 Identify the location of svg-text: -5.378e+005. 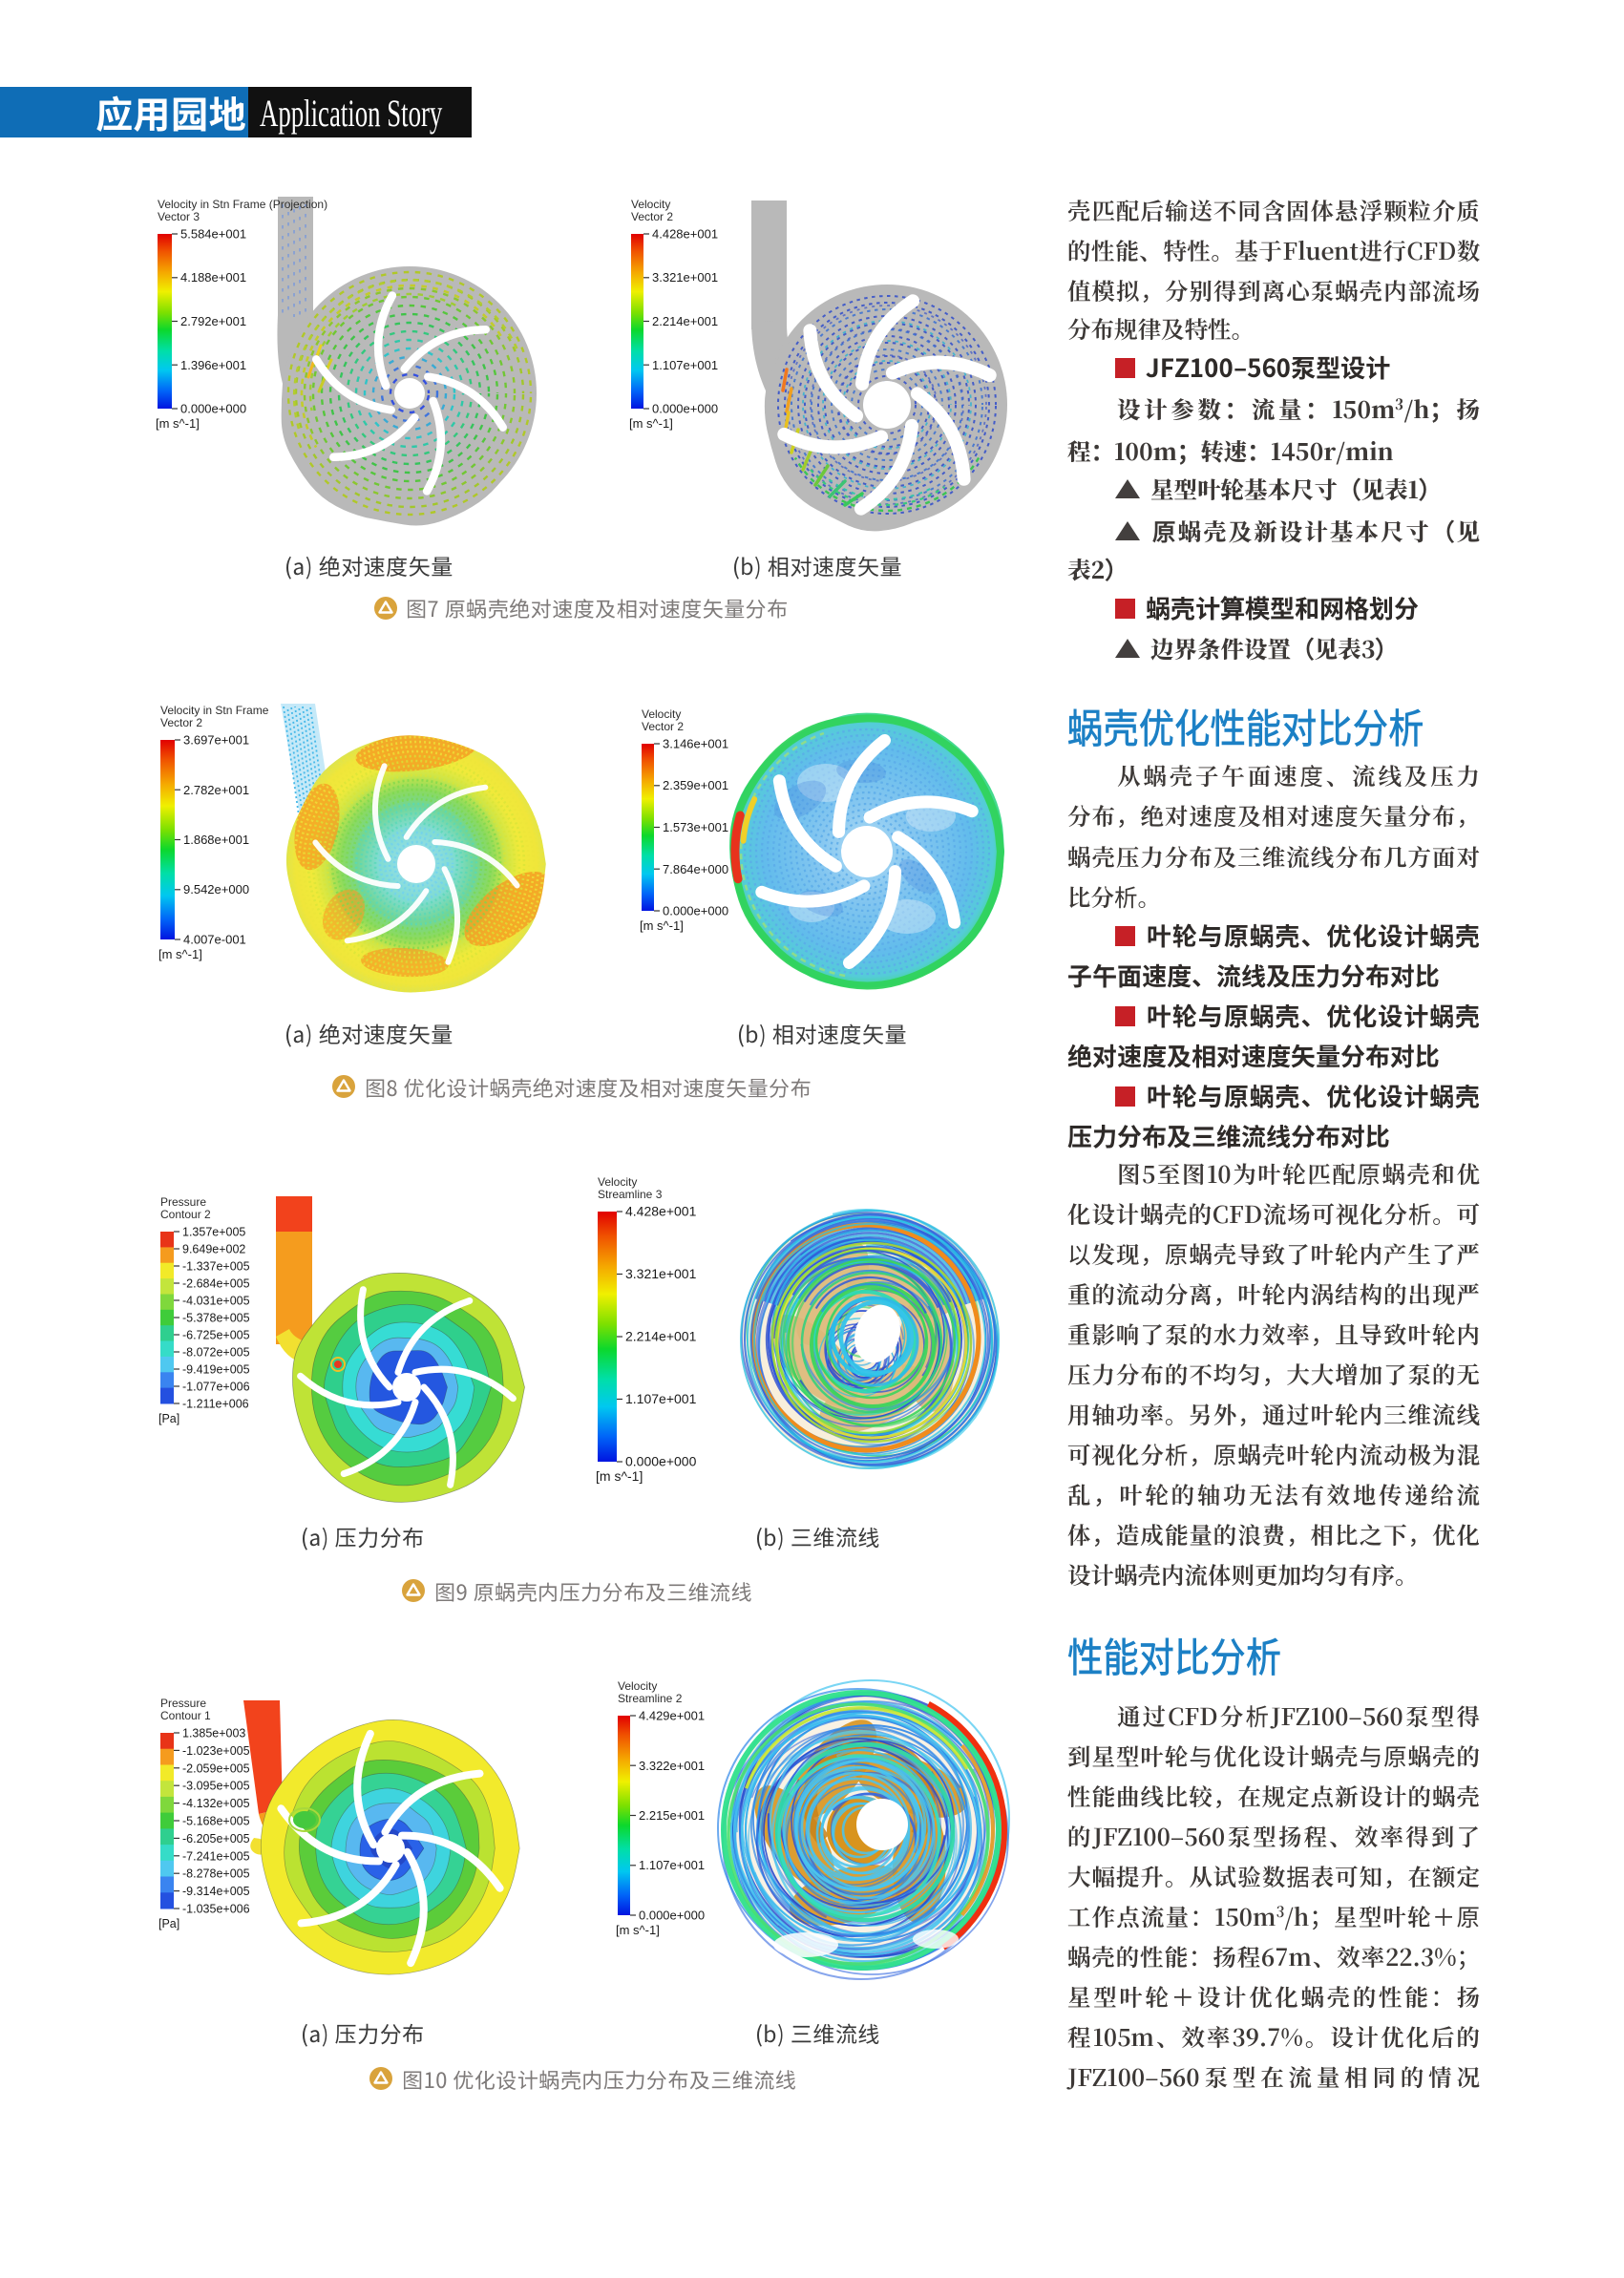
(216, 1318).